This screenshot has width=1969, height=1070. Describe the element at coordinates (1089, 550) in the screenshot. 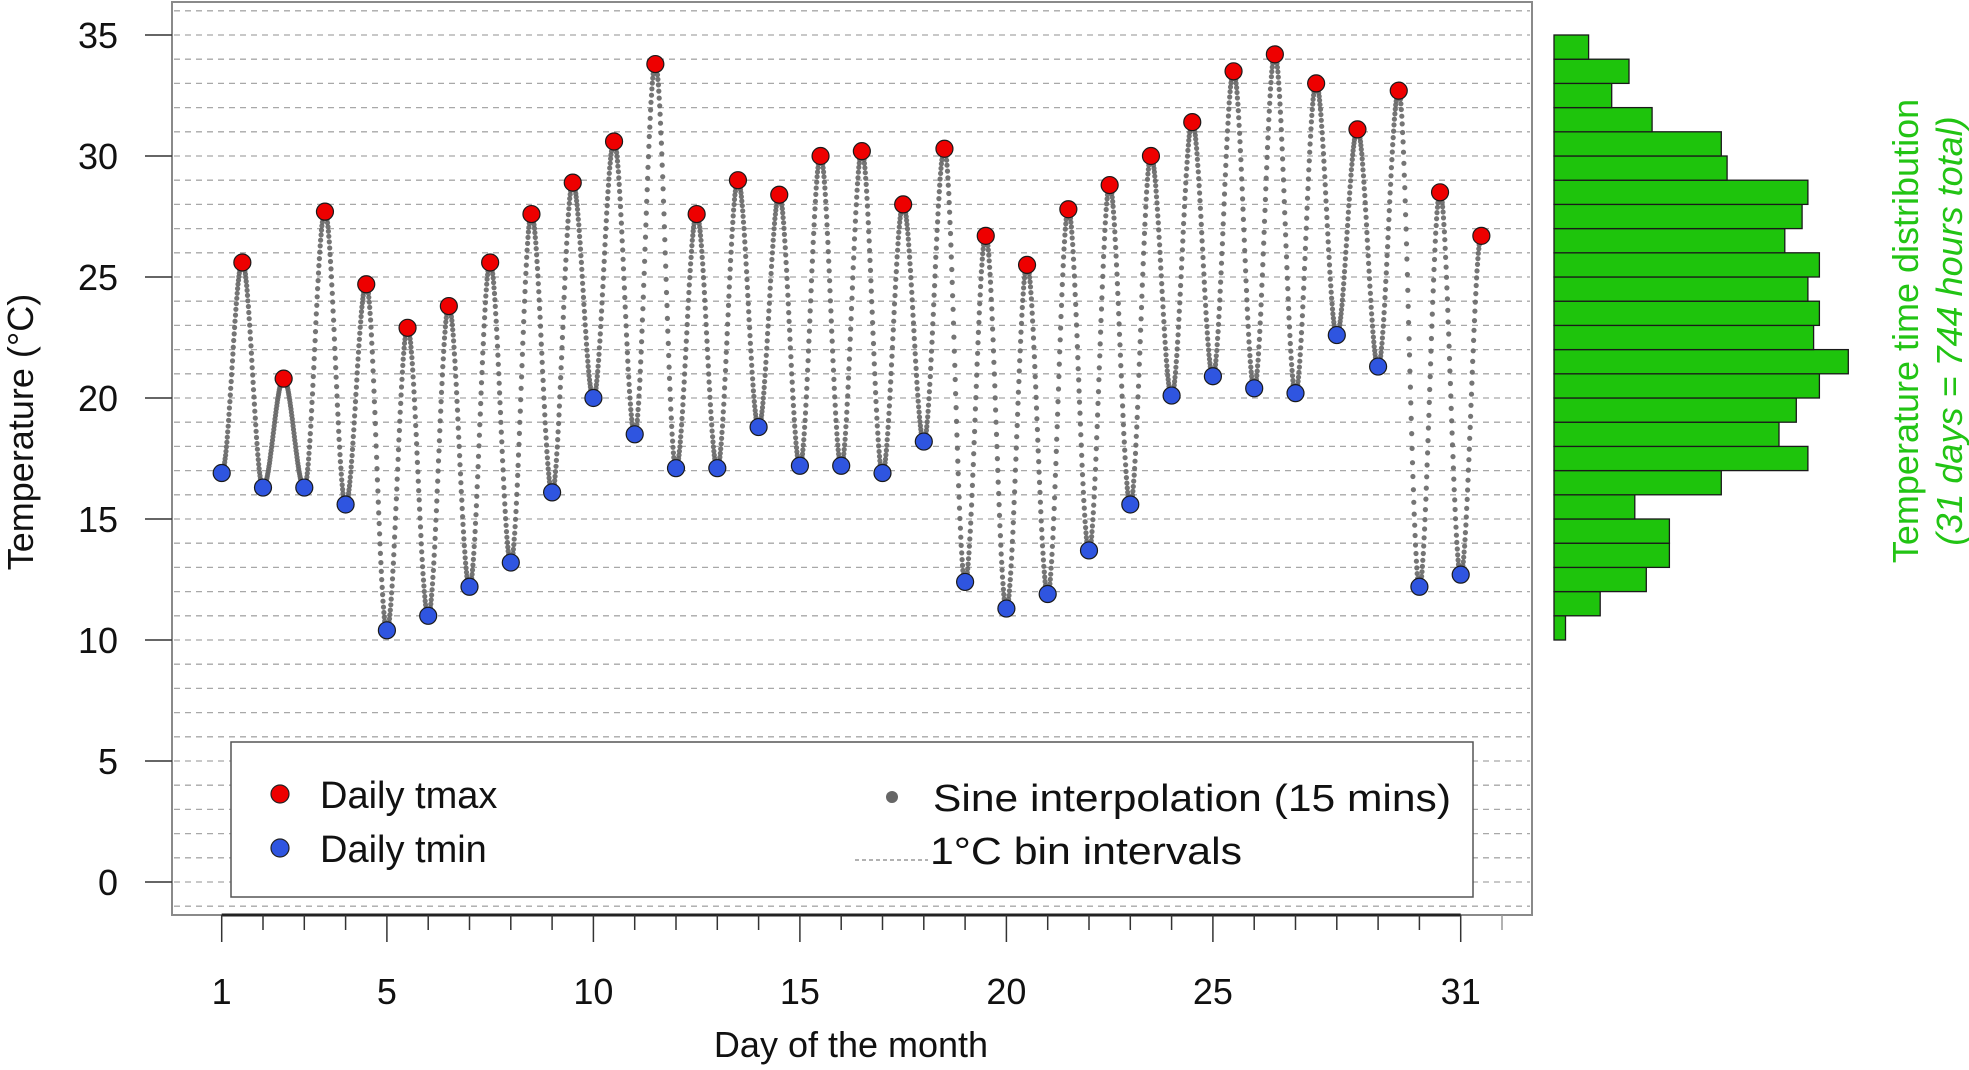

I see `tmin-point` at that location.